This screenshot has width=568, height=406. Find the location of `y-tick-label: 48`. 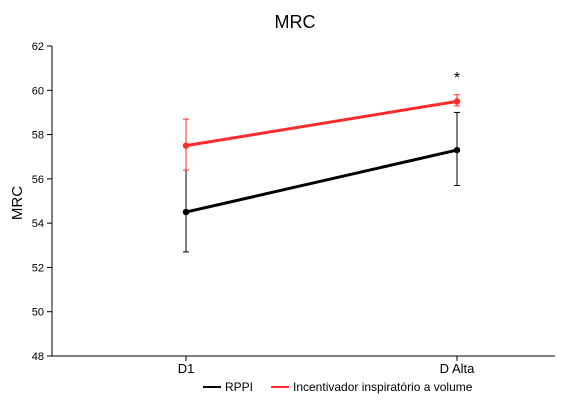

y-tick-label: 48 is located at coordinates (38, 357).